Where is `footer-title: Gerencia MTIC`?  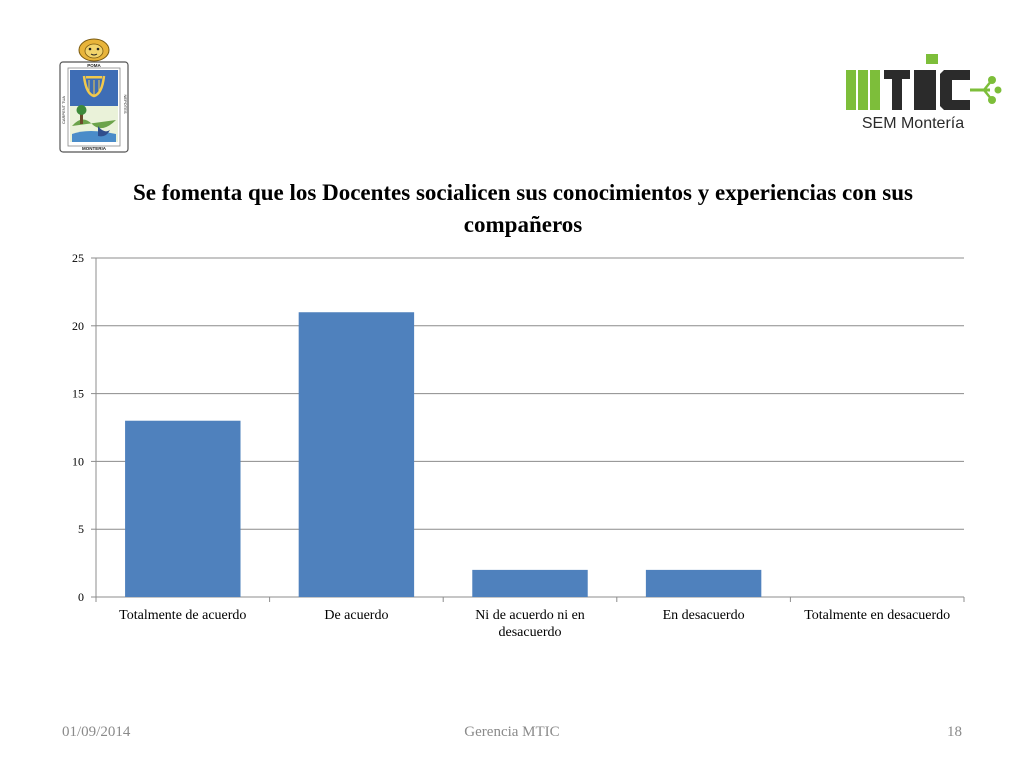 footer-title: Gerencia MTIC is located at coordinates (512, 732).